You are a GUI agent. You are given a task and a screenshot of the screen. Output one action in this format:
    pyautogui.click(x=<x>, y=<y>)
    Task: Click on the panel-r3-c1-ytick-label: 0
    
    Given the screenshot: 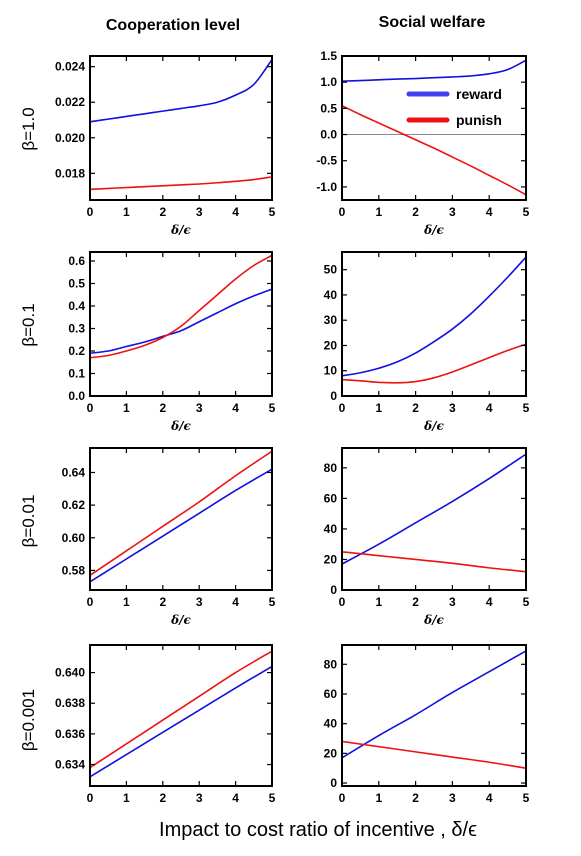 What is the action you would take?
    pyautogui.click(x=333, y=783)
    